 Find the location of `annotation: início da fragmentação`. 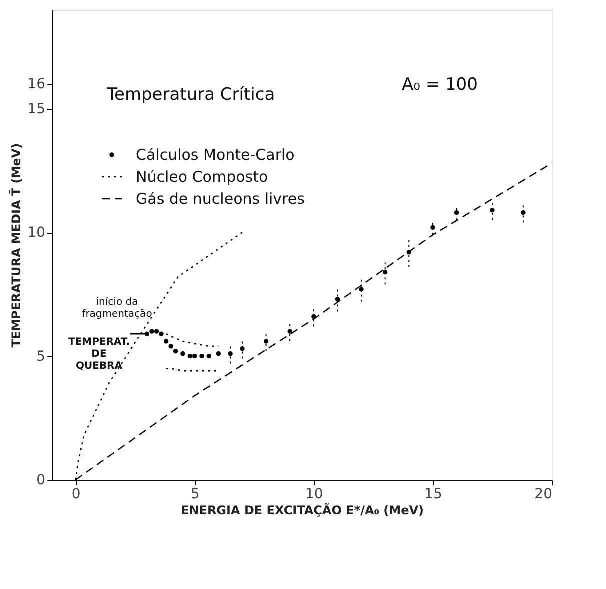

annotation: início da fragmentação is located at coordinates (117, 308).